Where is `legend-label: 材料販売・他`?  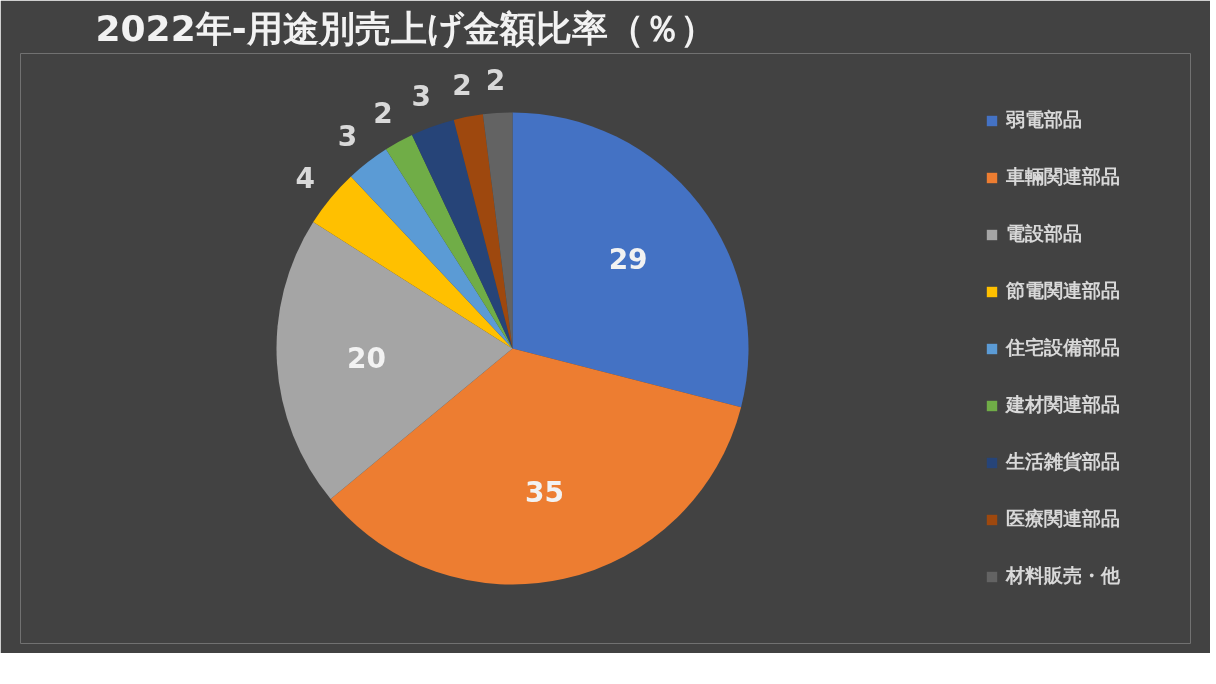 legend-label: 材料販売・他 is located at coordinates (1063, 575).